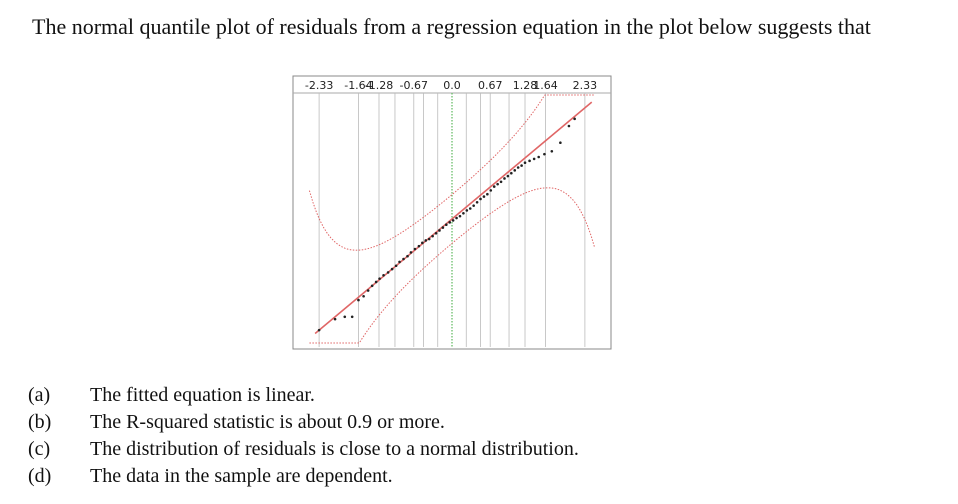  I want to click on top-tick-label: 0.67, so click(490, 85).